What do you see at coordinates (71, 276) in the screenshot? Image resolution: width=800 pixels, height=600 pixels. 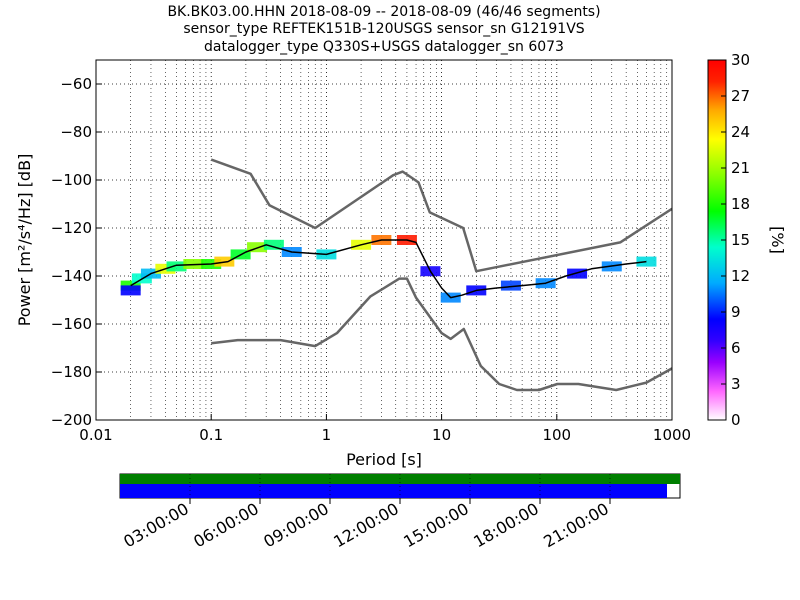 I see `y-tick-label: −140` at bounding box center [71, 276].